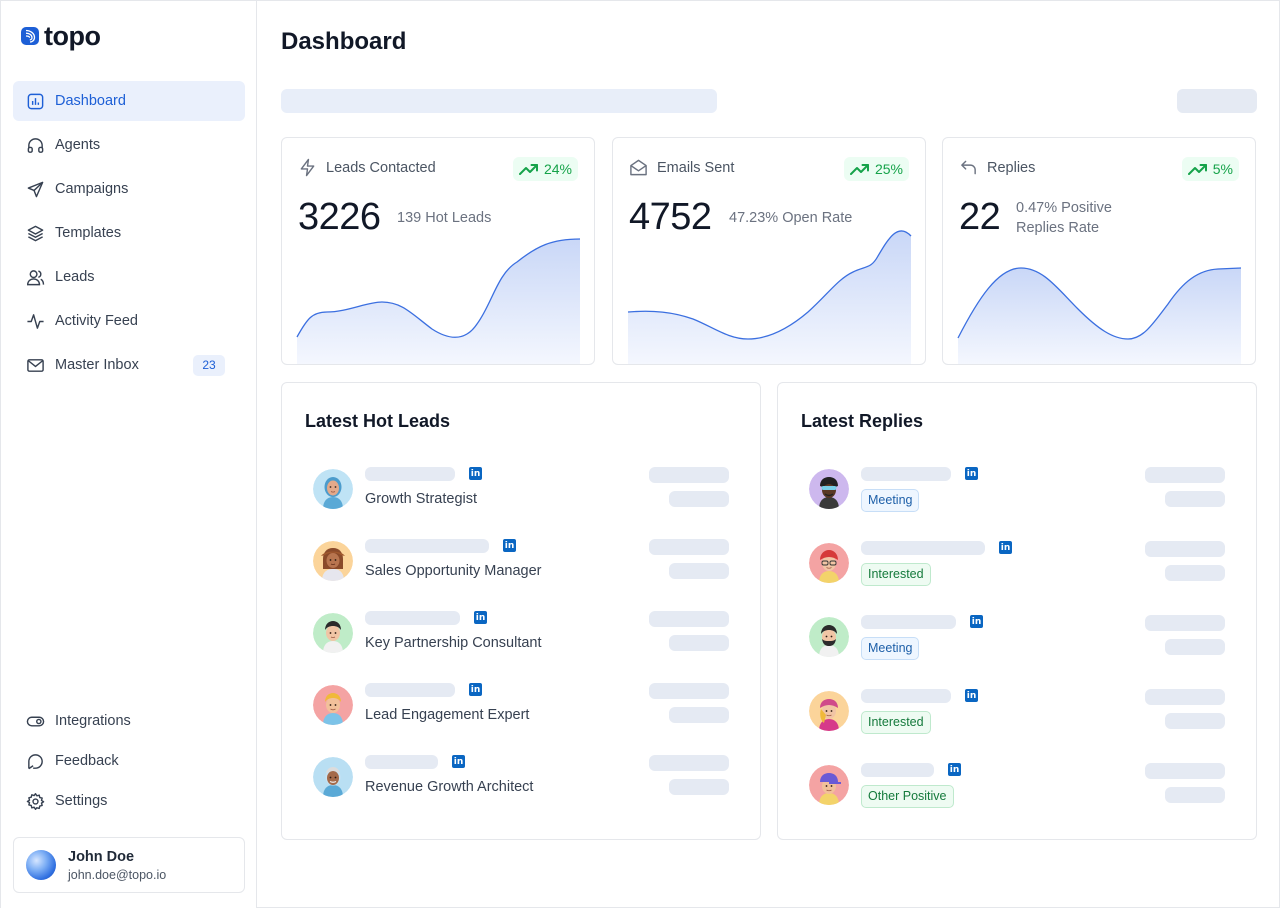  Describe the element at coordinates (35, 233) in the screenshot. I see `layers-icon` at that location.